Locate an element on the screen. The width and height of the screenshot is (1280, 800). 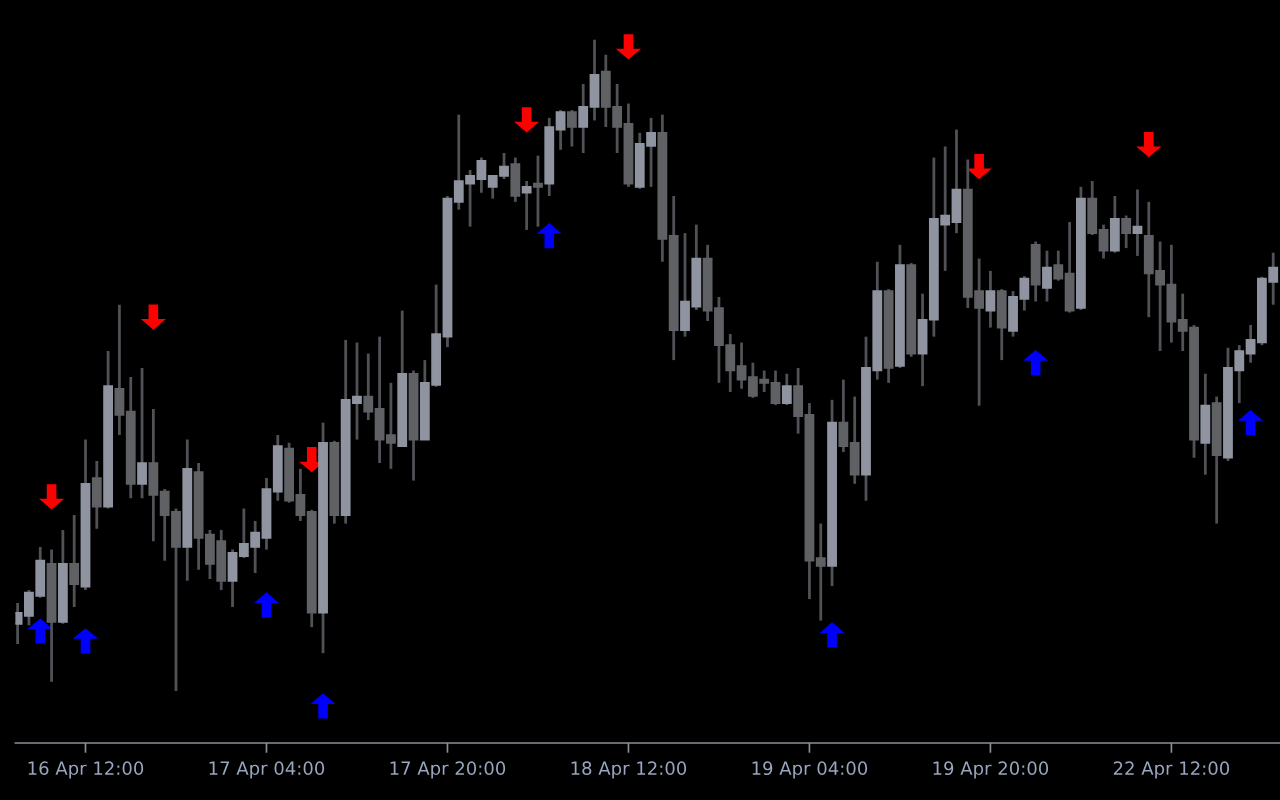
x-tick-label: 22 Apr 12:00 is located at coordinates (1171, 770).